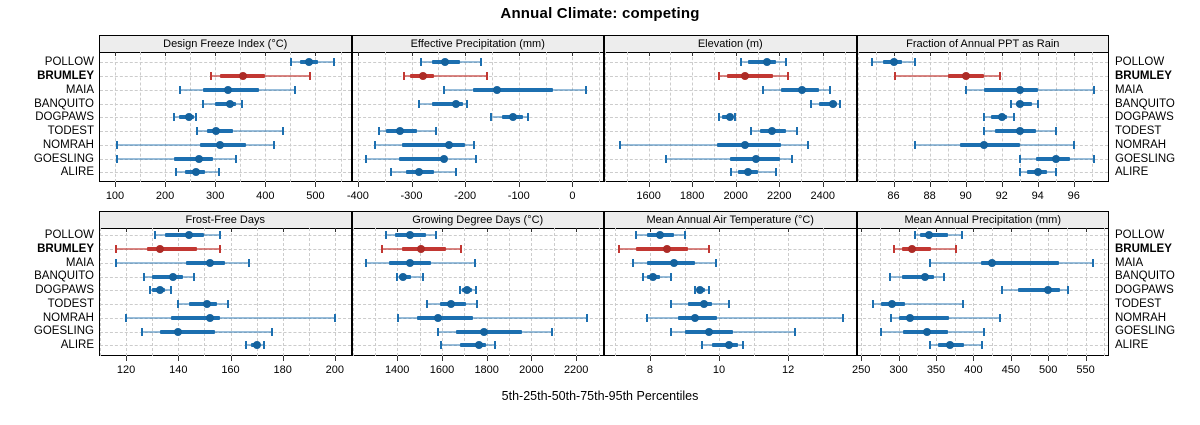 Image resolution: width=1200 pixels, height=425 pixels. I want to click on panel-title: Effective Precipitation (mm), so click(477, 44).